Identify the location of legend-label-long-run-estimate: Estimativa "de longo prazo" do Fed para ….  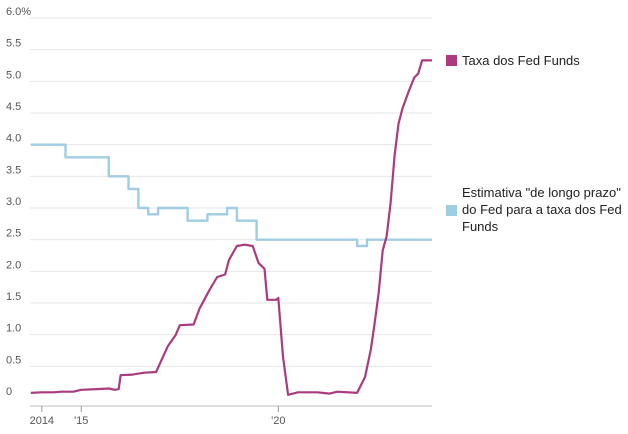
(542, 209).